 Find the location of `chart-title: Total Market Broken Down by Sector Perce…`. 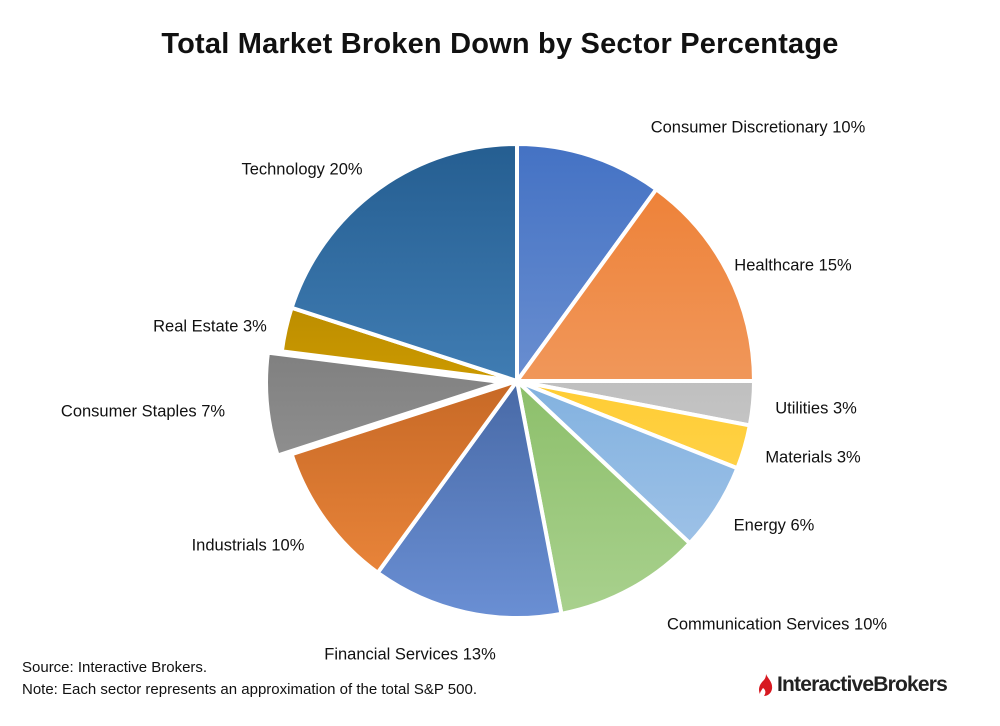

chart-title: Total Market Broken Down by Sector Perce… is located at coordinates (500, 44).